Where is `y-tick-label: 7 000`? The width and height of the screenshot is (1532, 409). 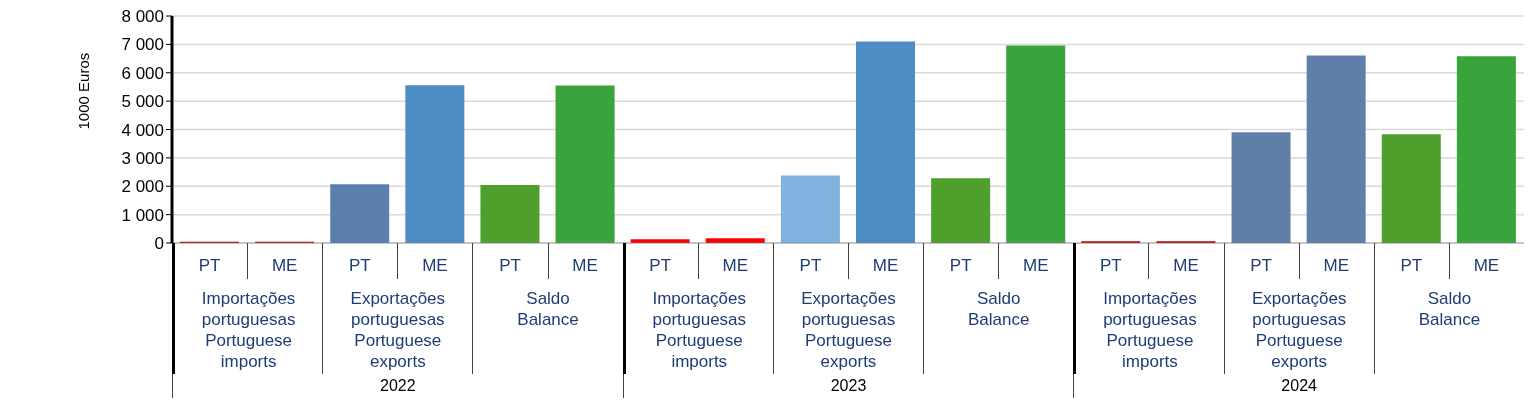
y-tick-label: 7 000 is located at coordinates (142, 45).